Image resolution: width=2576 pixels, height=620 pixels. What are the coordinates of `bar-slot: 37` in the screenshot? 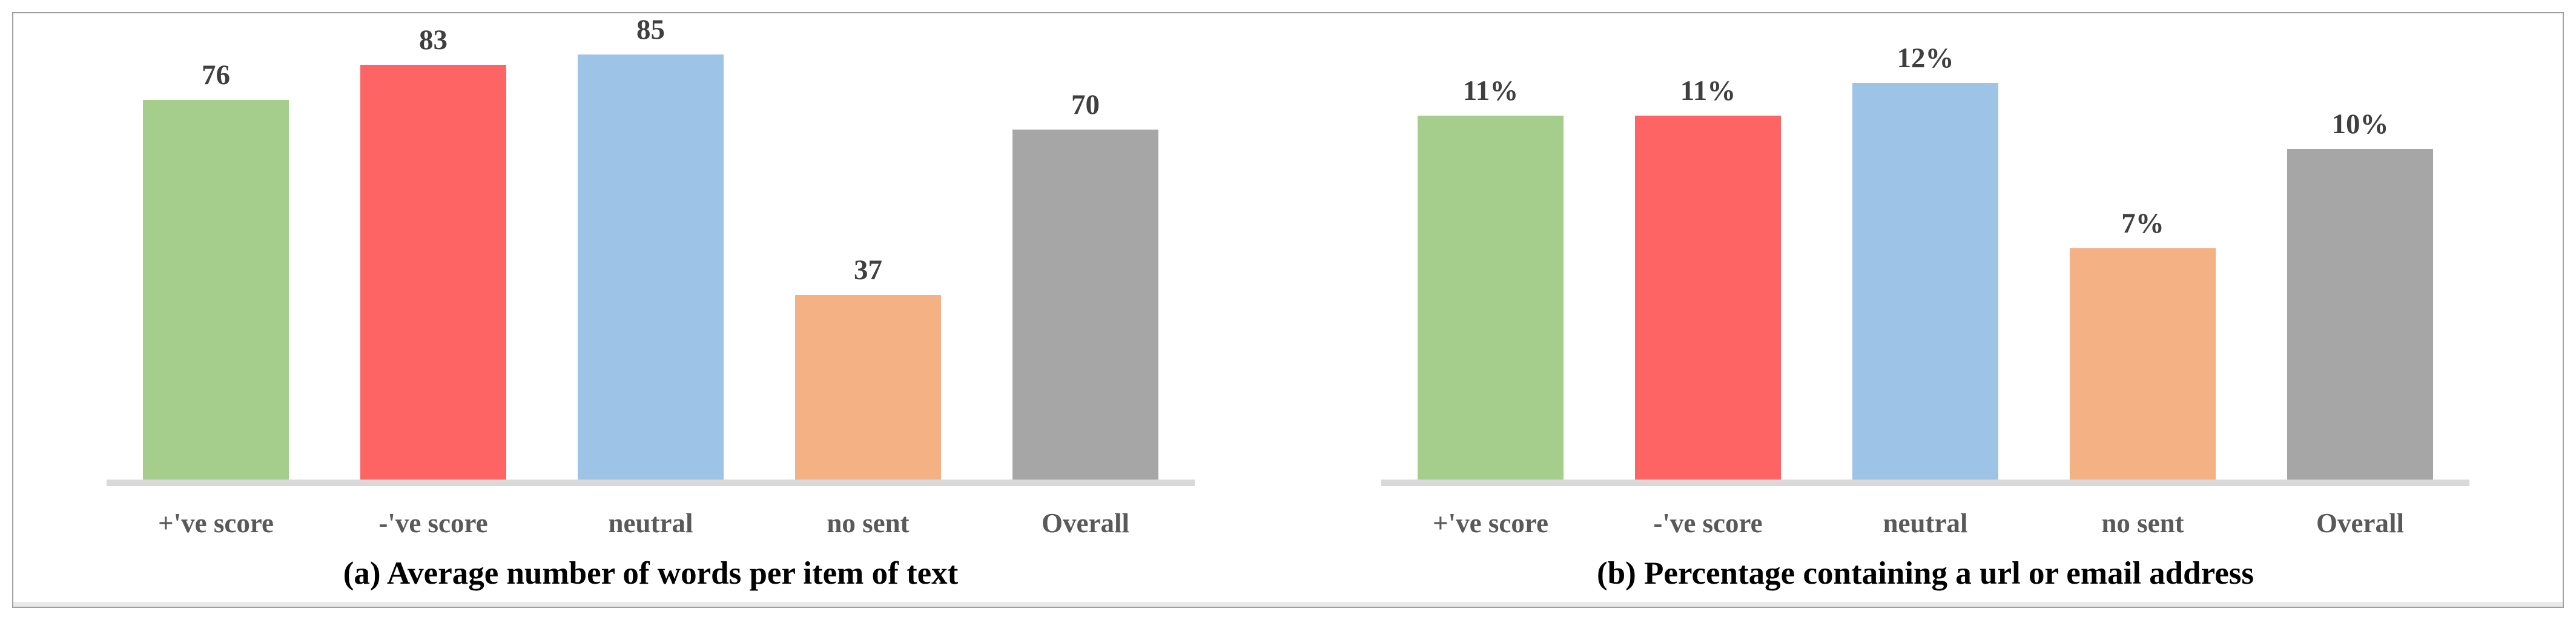 It's located at (868, 367).